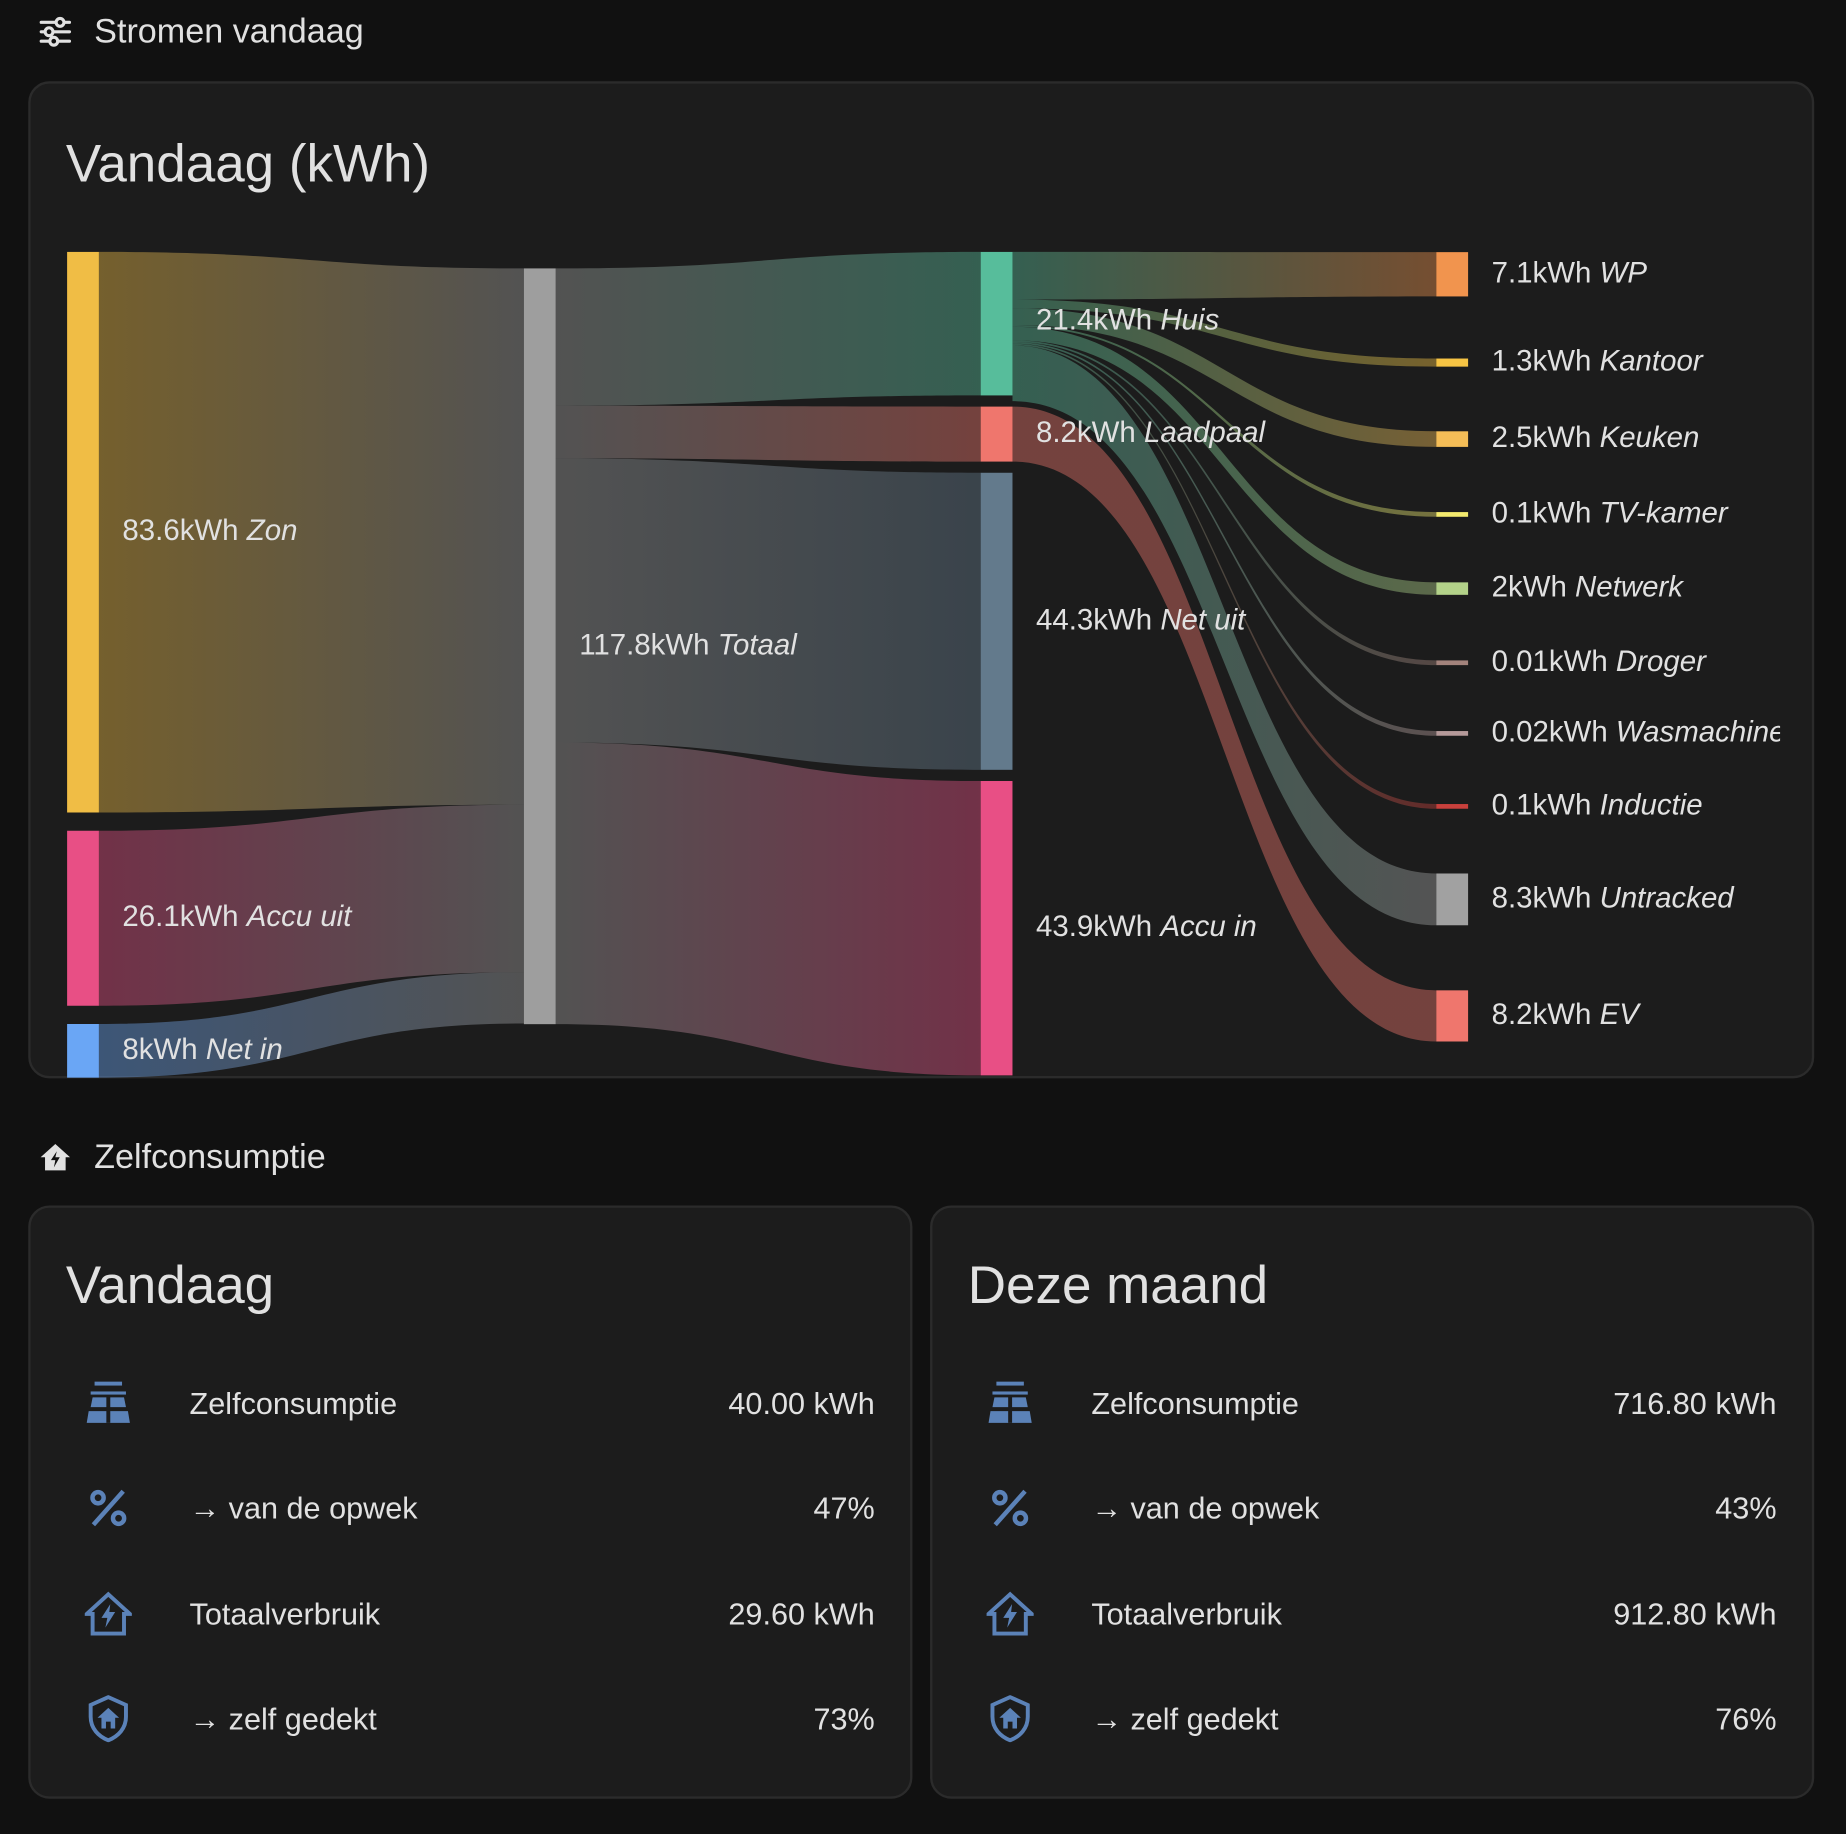 The image size is (1846, 1834). Describe the element at coordinates (1452, 899) in the screenshot. I see `sankey-node-untracked` at that location.